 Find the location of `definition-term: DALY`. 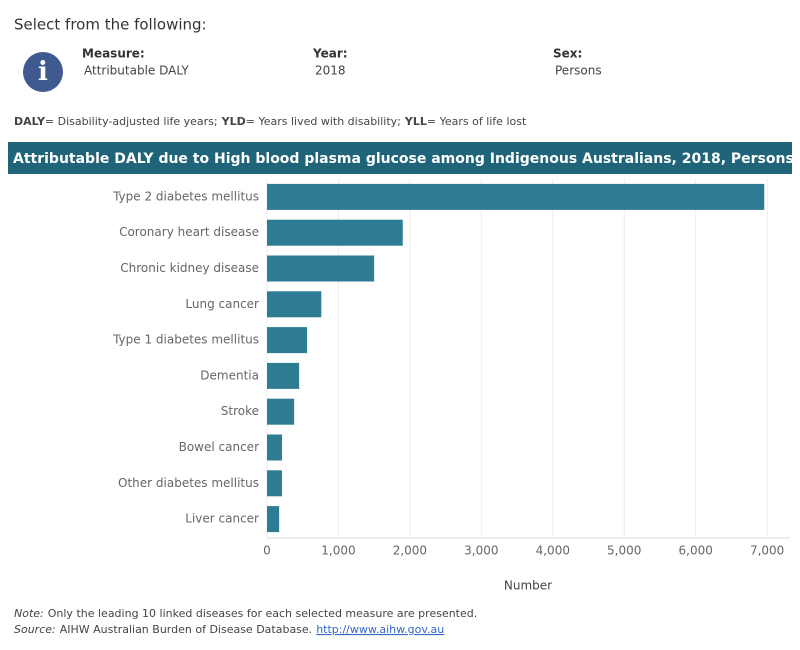

definition-term: DALY is located at coordinates (30, 121).